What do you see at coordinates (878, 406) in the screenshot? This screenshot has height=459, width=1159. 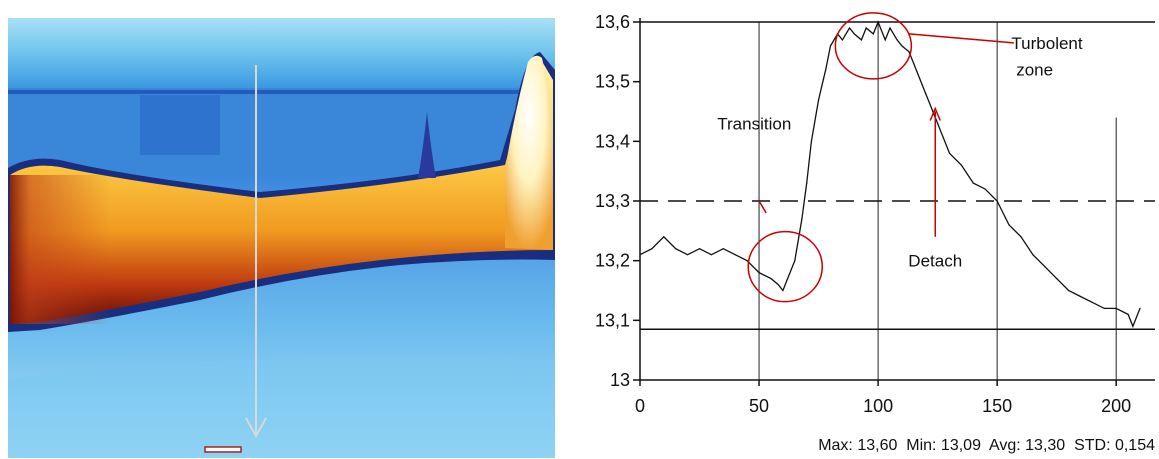 I see `x-tick-label: 100` at bounding box center [878, 406].